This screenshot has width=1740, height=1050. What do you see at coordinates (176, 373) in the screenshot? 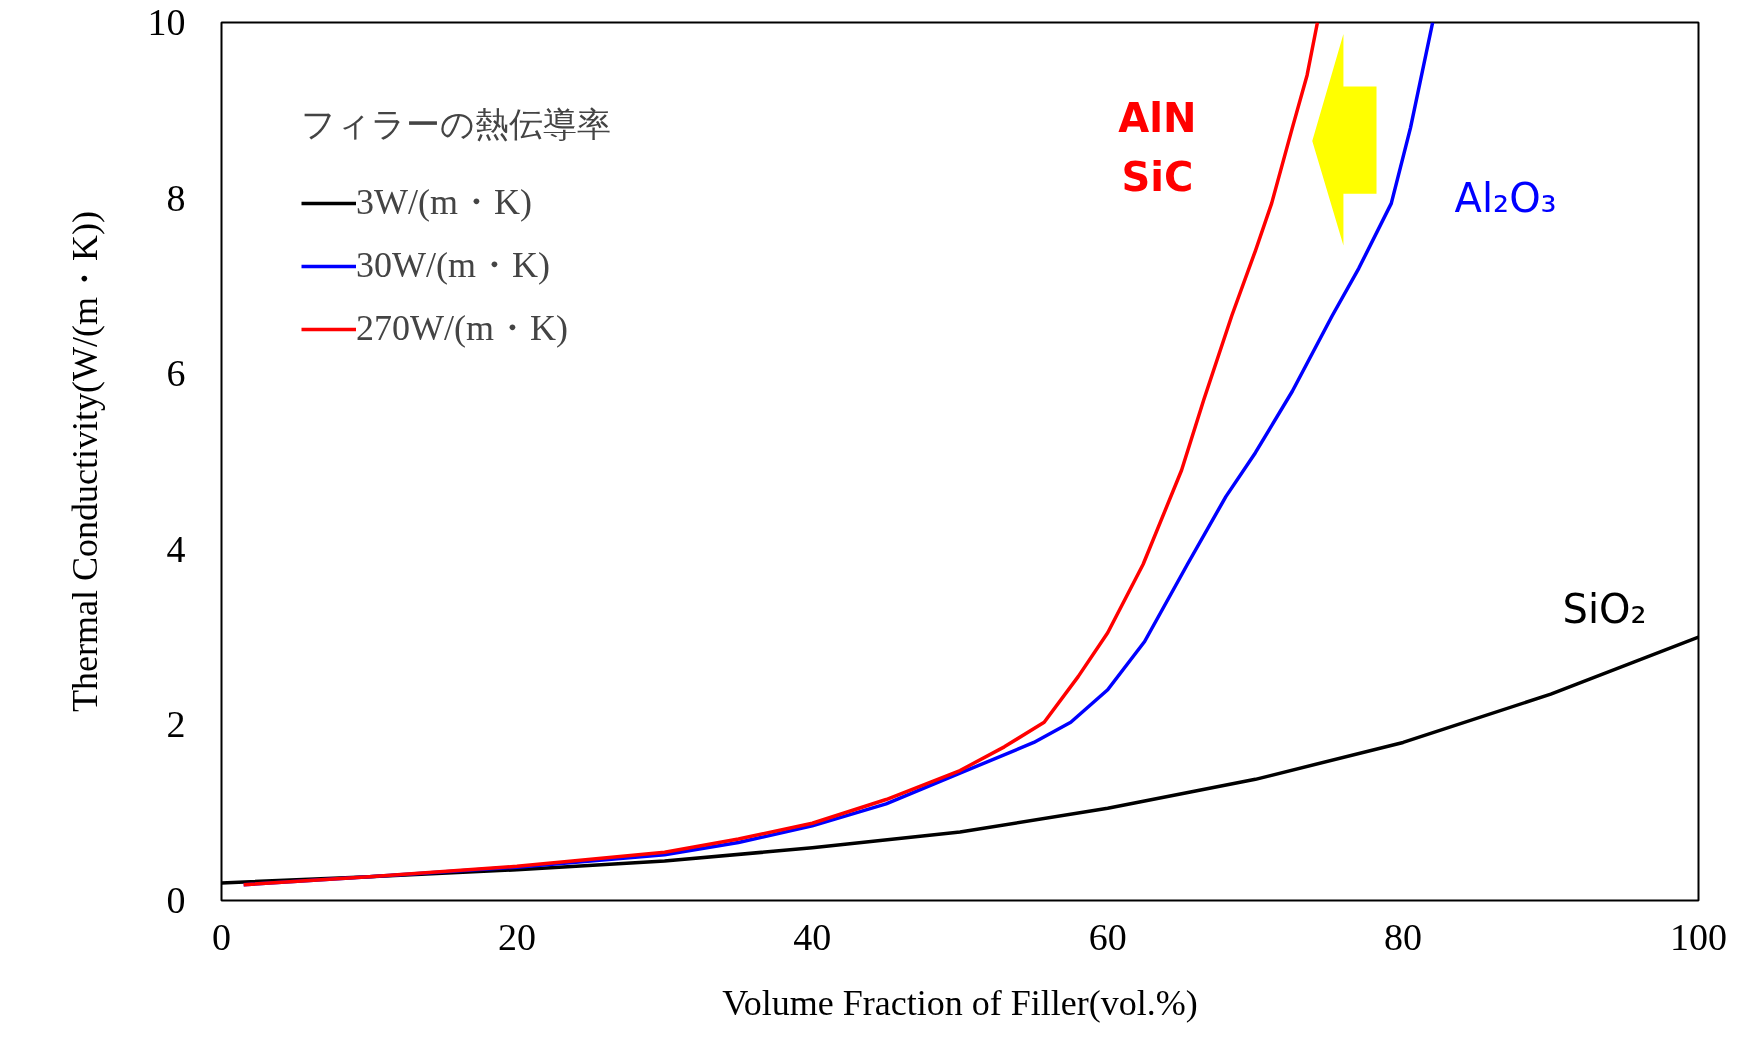
I see `y-tick-label: 6` at bounding box center [176, 373].